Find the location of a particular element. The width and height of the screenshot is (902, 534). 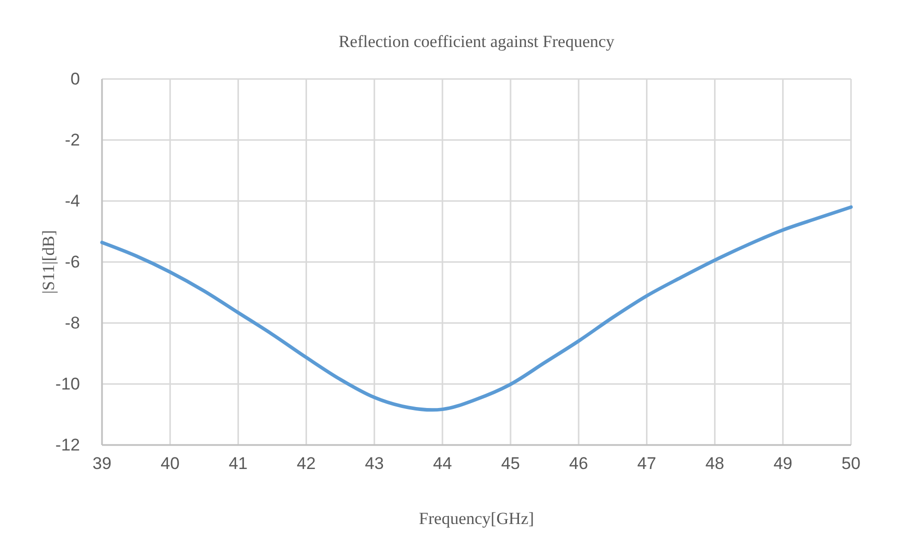

x-tick-label: 48 is located at coordinates (714, 463).